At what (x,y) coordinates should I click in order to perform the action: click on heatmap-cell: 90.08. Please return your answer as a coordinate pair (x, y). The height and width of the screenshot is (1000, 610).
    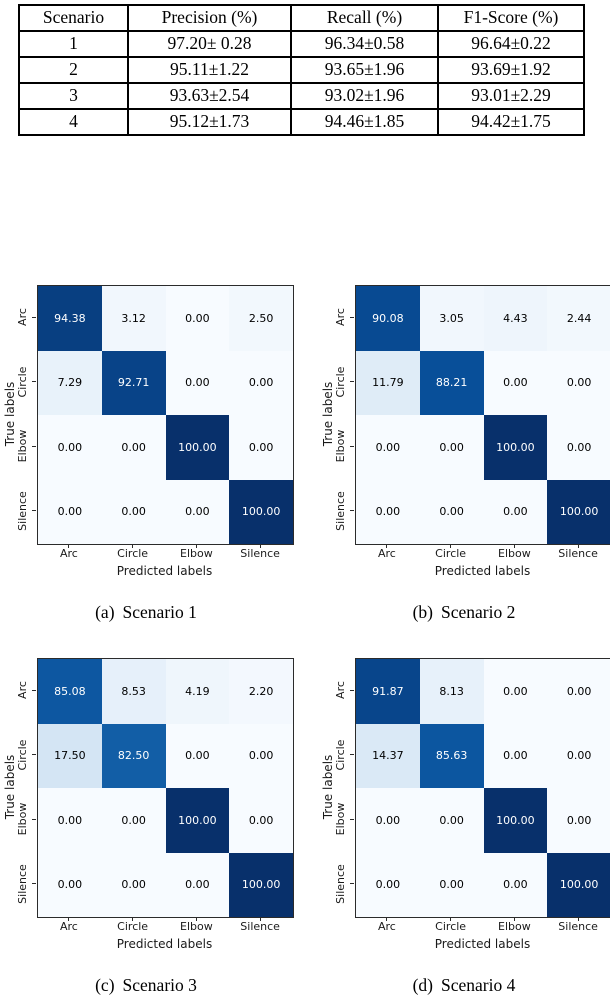
    Looking at the image, I should click on (388, 318).